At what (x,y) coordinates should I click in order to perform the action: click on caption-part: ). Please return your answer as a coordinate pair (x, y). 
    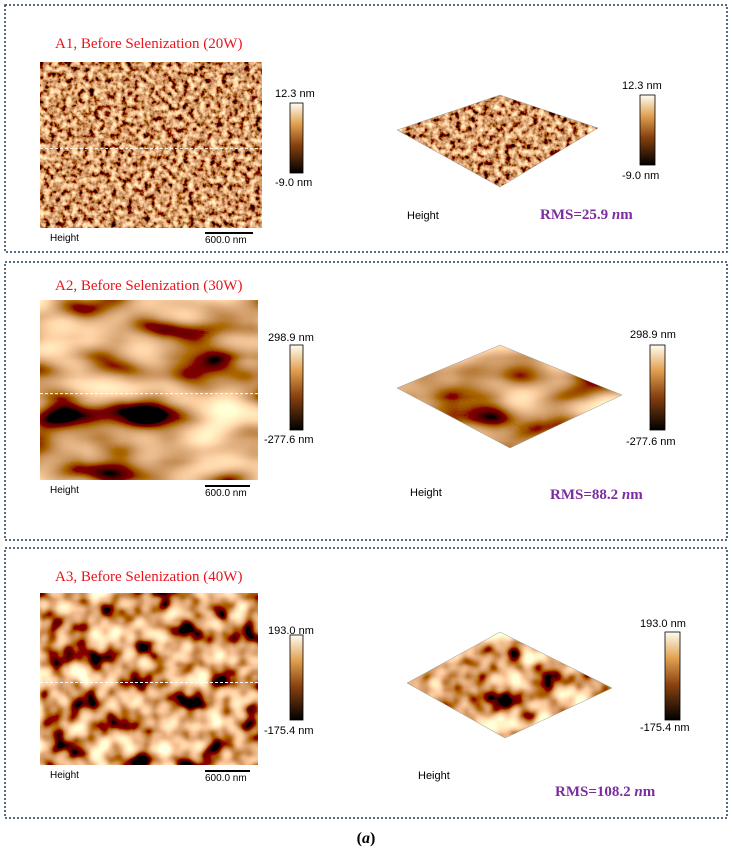
    Looking at the image, I should click on (372, 838).